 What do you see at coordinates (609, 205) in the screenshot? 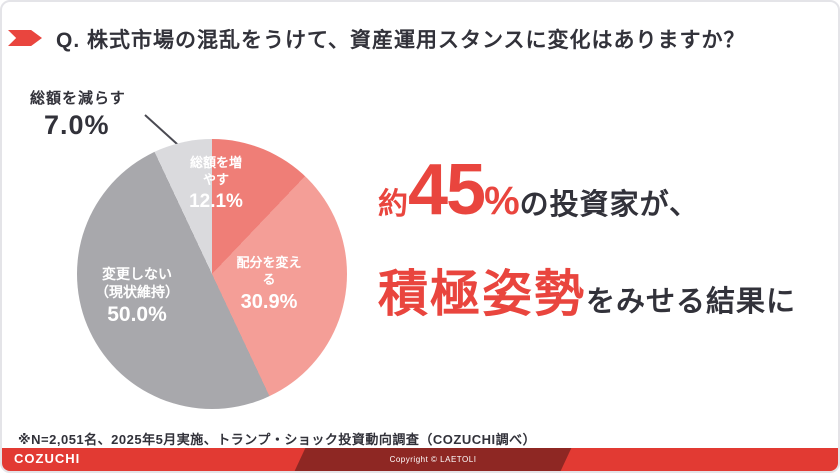
I see `highlight-line1-rest: の投資家が、` at bounding box center [609, 205].